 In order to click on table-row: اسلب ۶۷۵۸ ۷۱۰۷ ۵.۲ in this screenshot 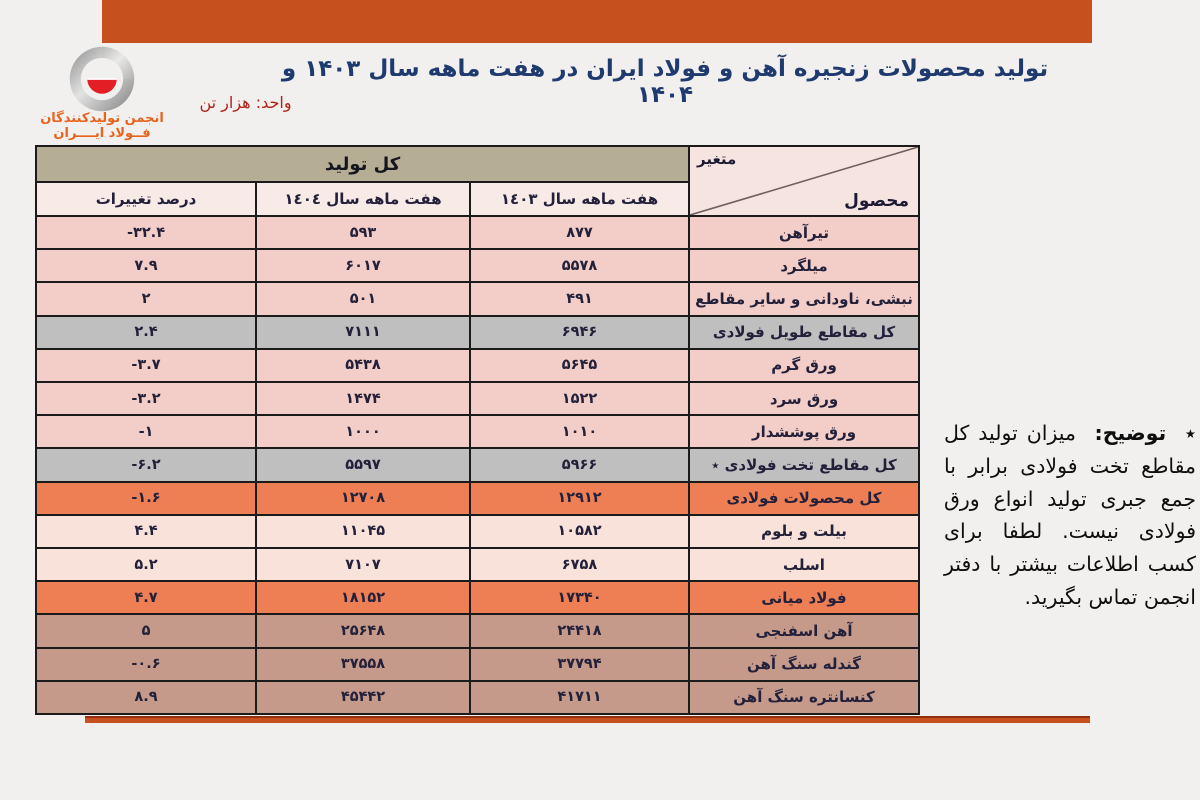, I will do `click(477, 564)`.